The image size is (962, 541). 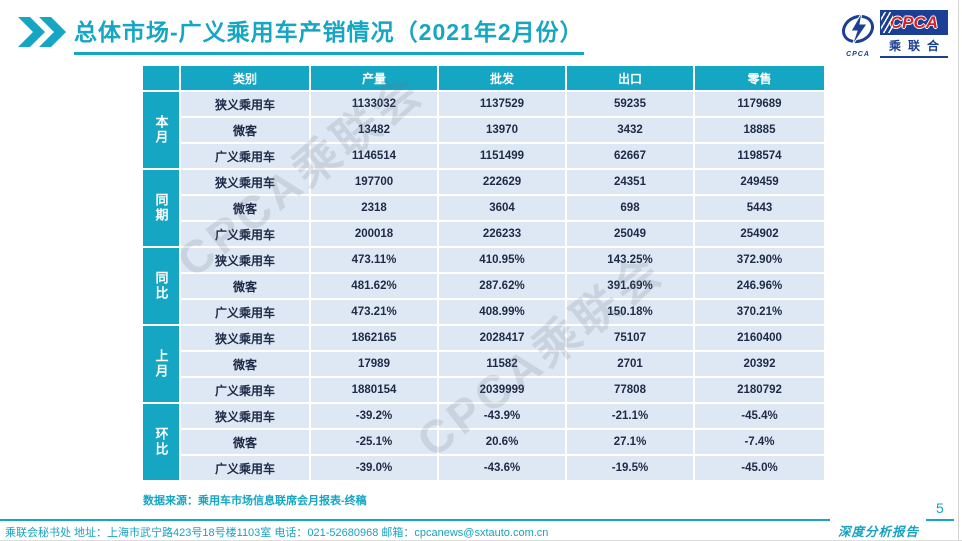 I want to click on value-cell: 150.18%, so click(x=630, y=312).